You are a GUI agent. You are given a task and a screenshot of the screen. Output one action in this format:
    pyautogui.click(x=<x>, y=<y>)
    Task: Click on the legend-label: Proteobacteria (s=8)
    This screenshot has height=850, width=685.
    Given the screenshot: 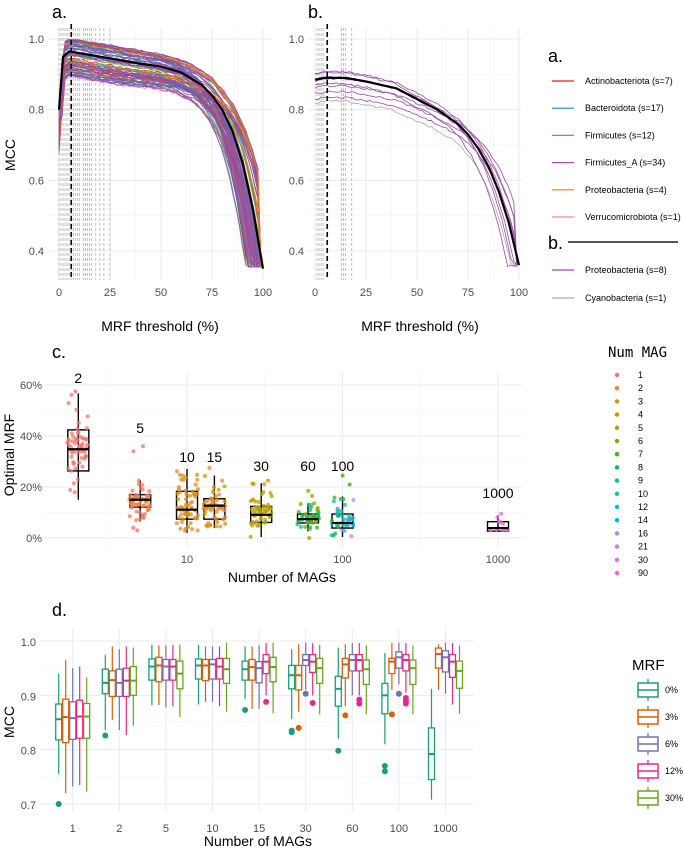 What is the action you would take?
    pyautogui.click(x=626, y=270)
    